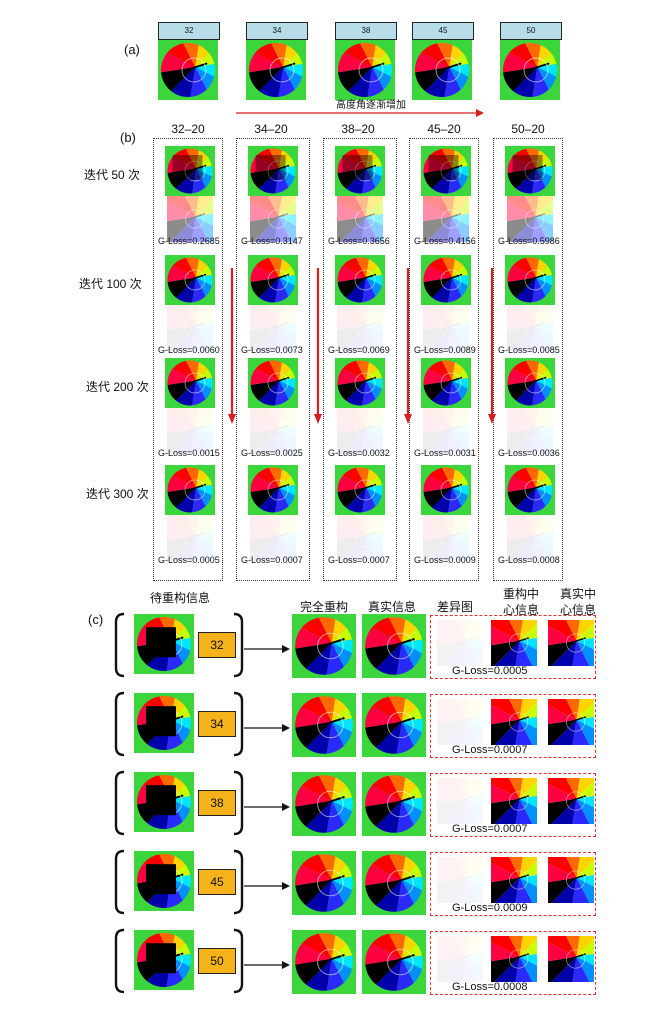 The width and height of the screenshot is (669, 1014). What do you see at coordinates (445, 560) in the screenshot?
I see `panel-b-gloss-value: G-Loss=0.0009` at bounding box center [445, 560].